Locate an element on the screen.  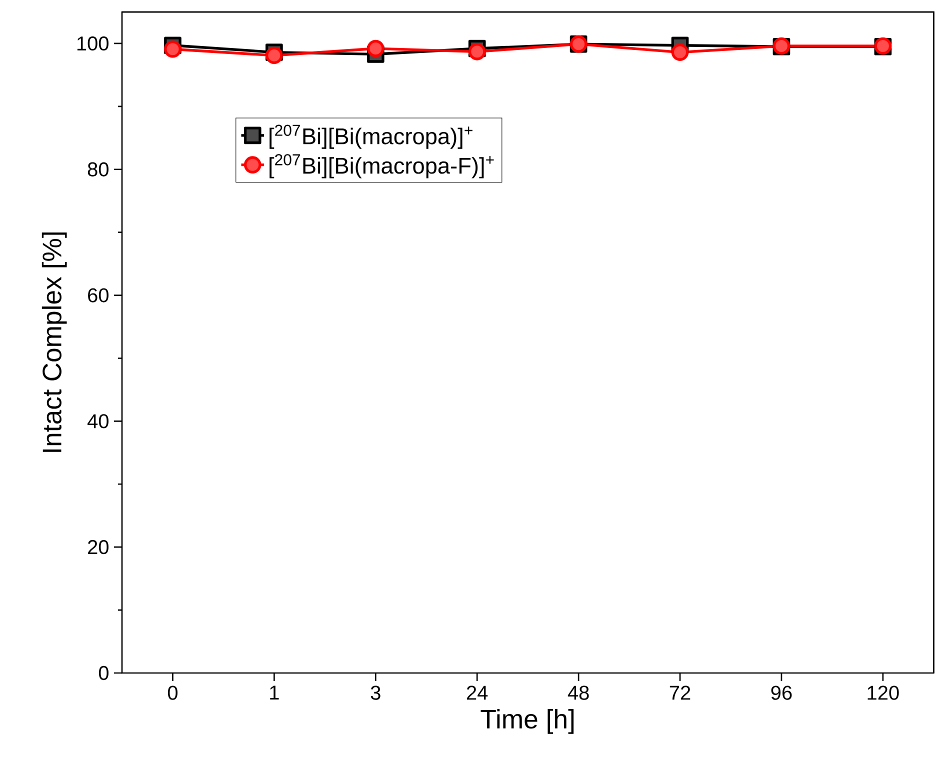
legend-label: [$^{207}$Bi][Bi(macropa)]$^{+}$ is located at coordinates (371, 136).